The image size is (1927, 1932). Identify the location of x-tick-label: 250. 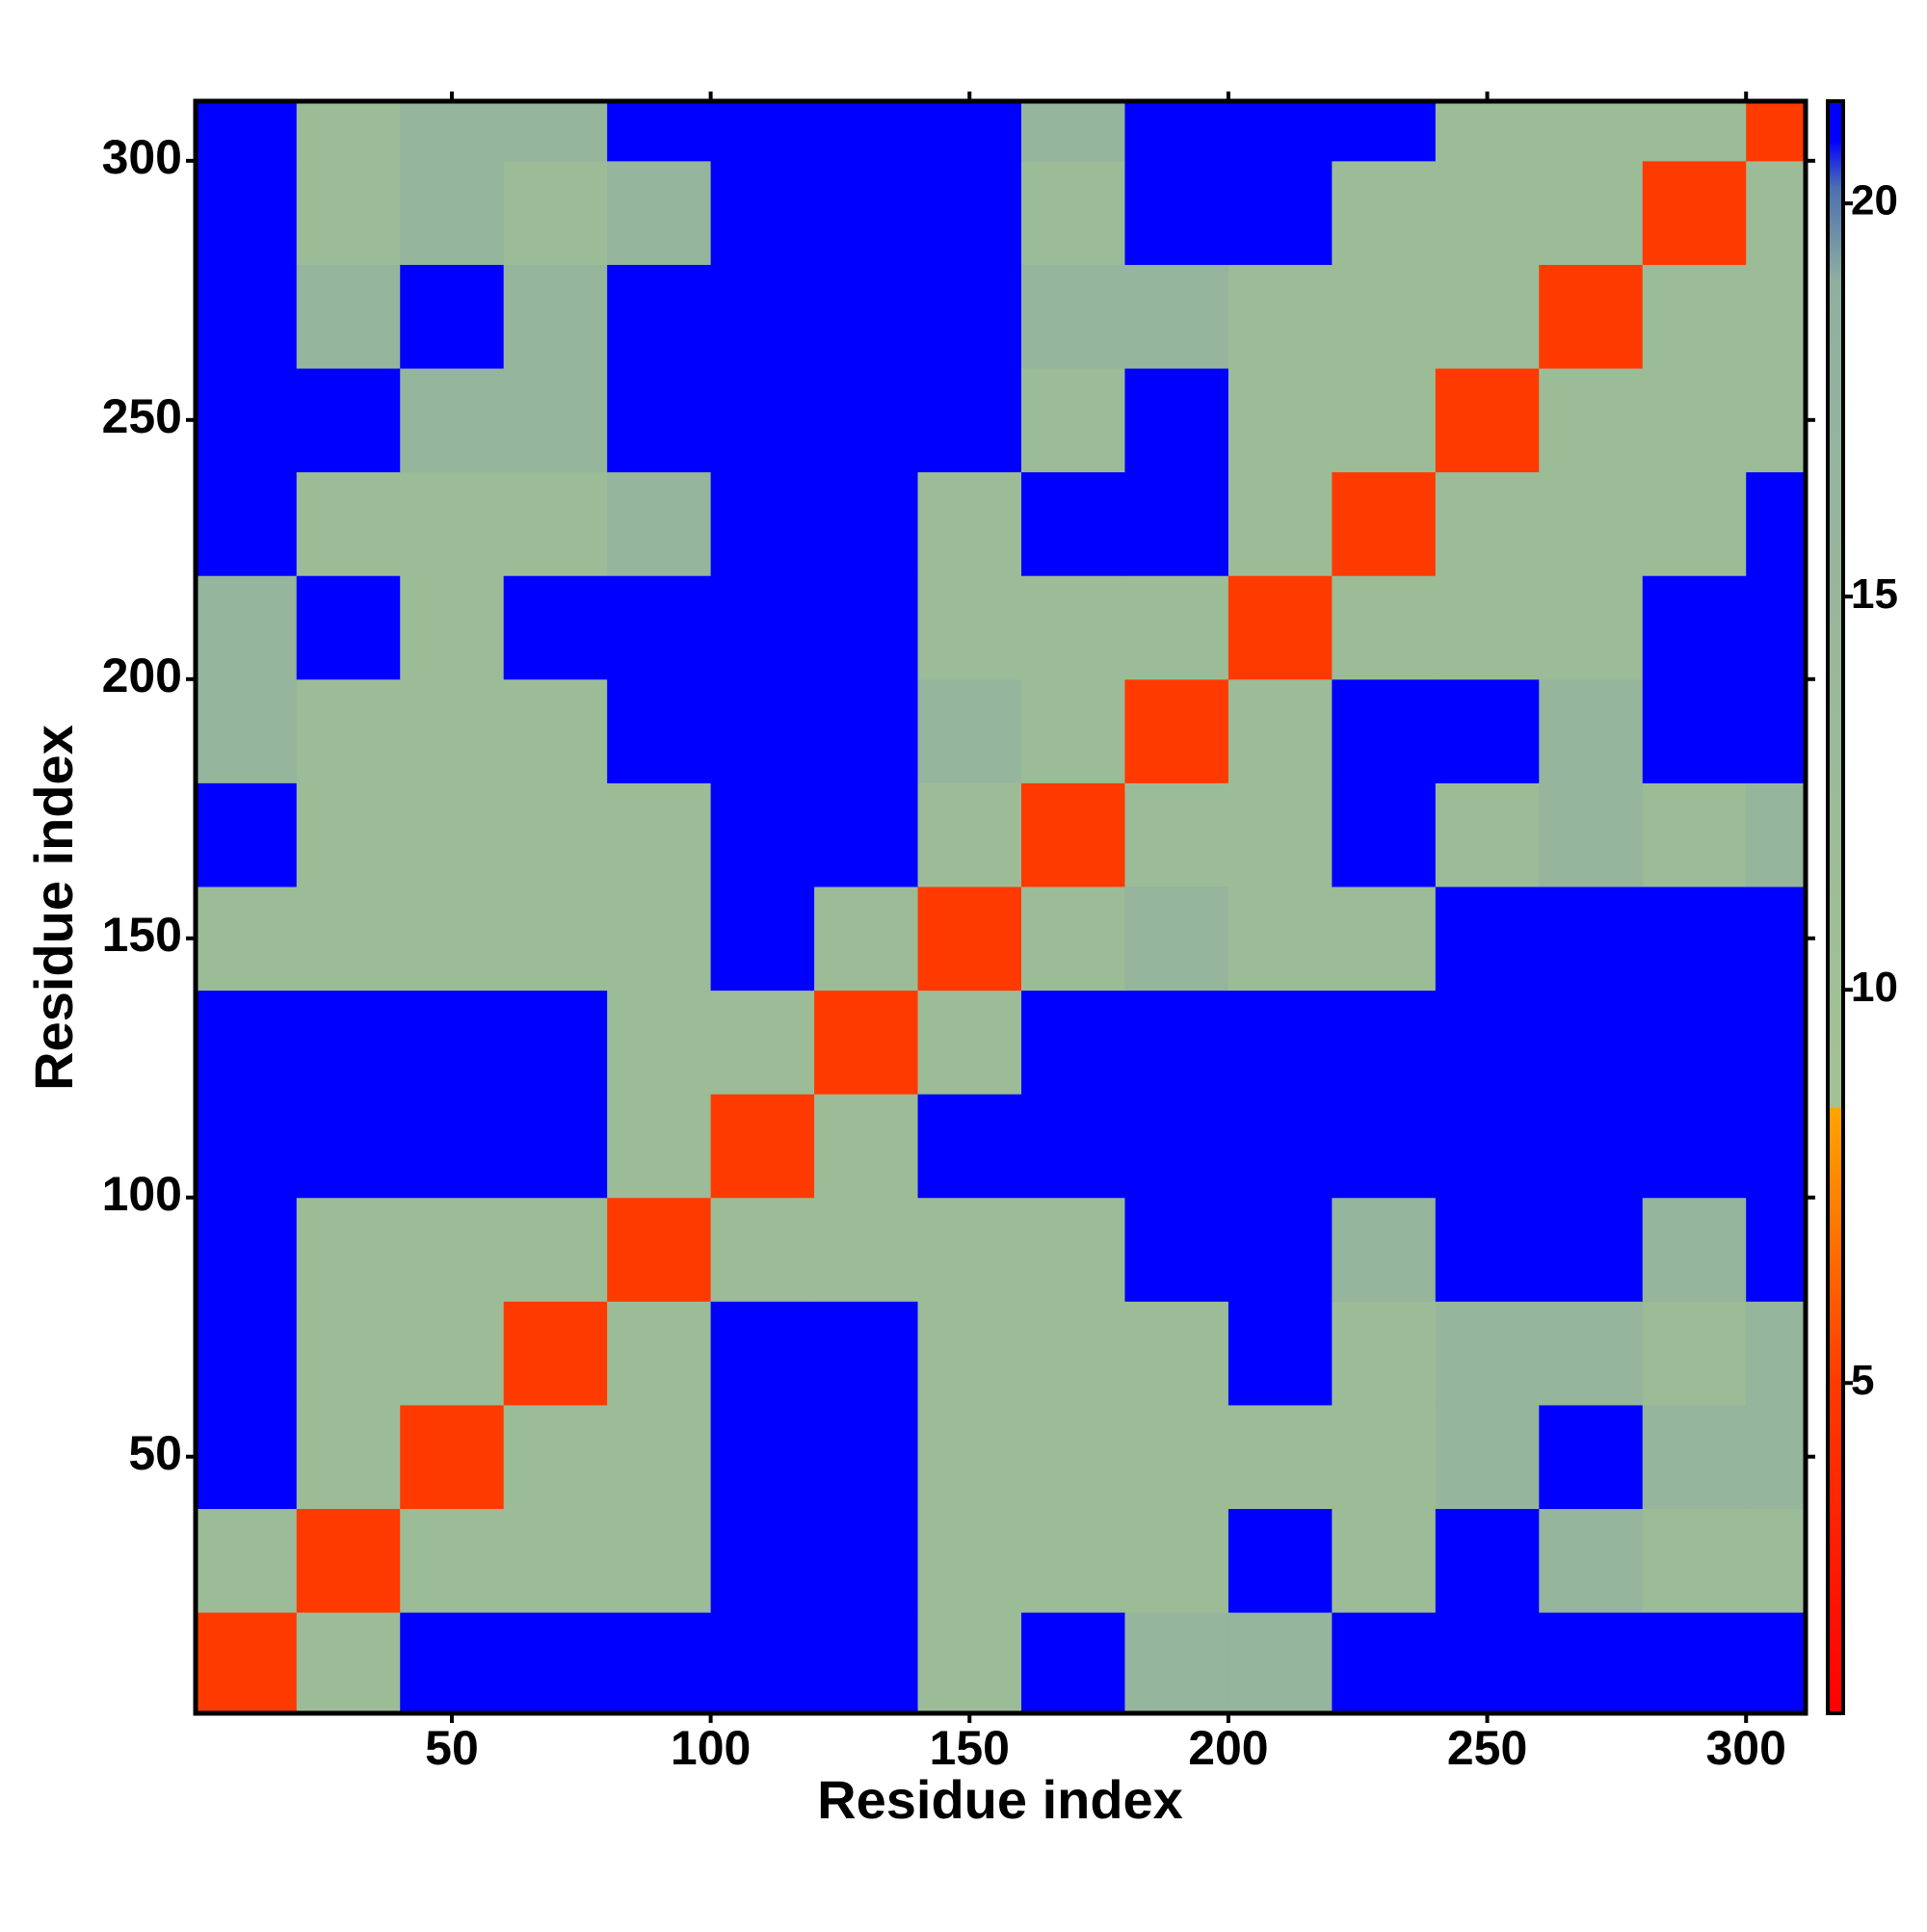
(1487, 1748).